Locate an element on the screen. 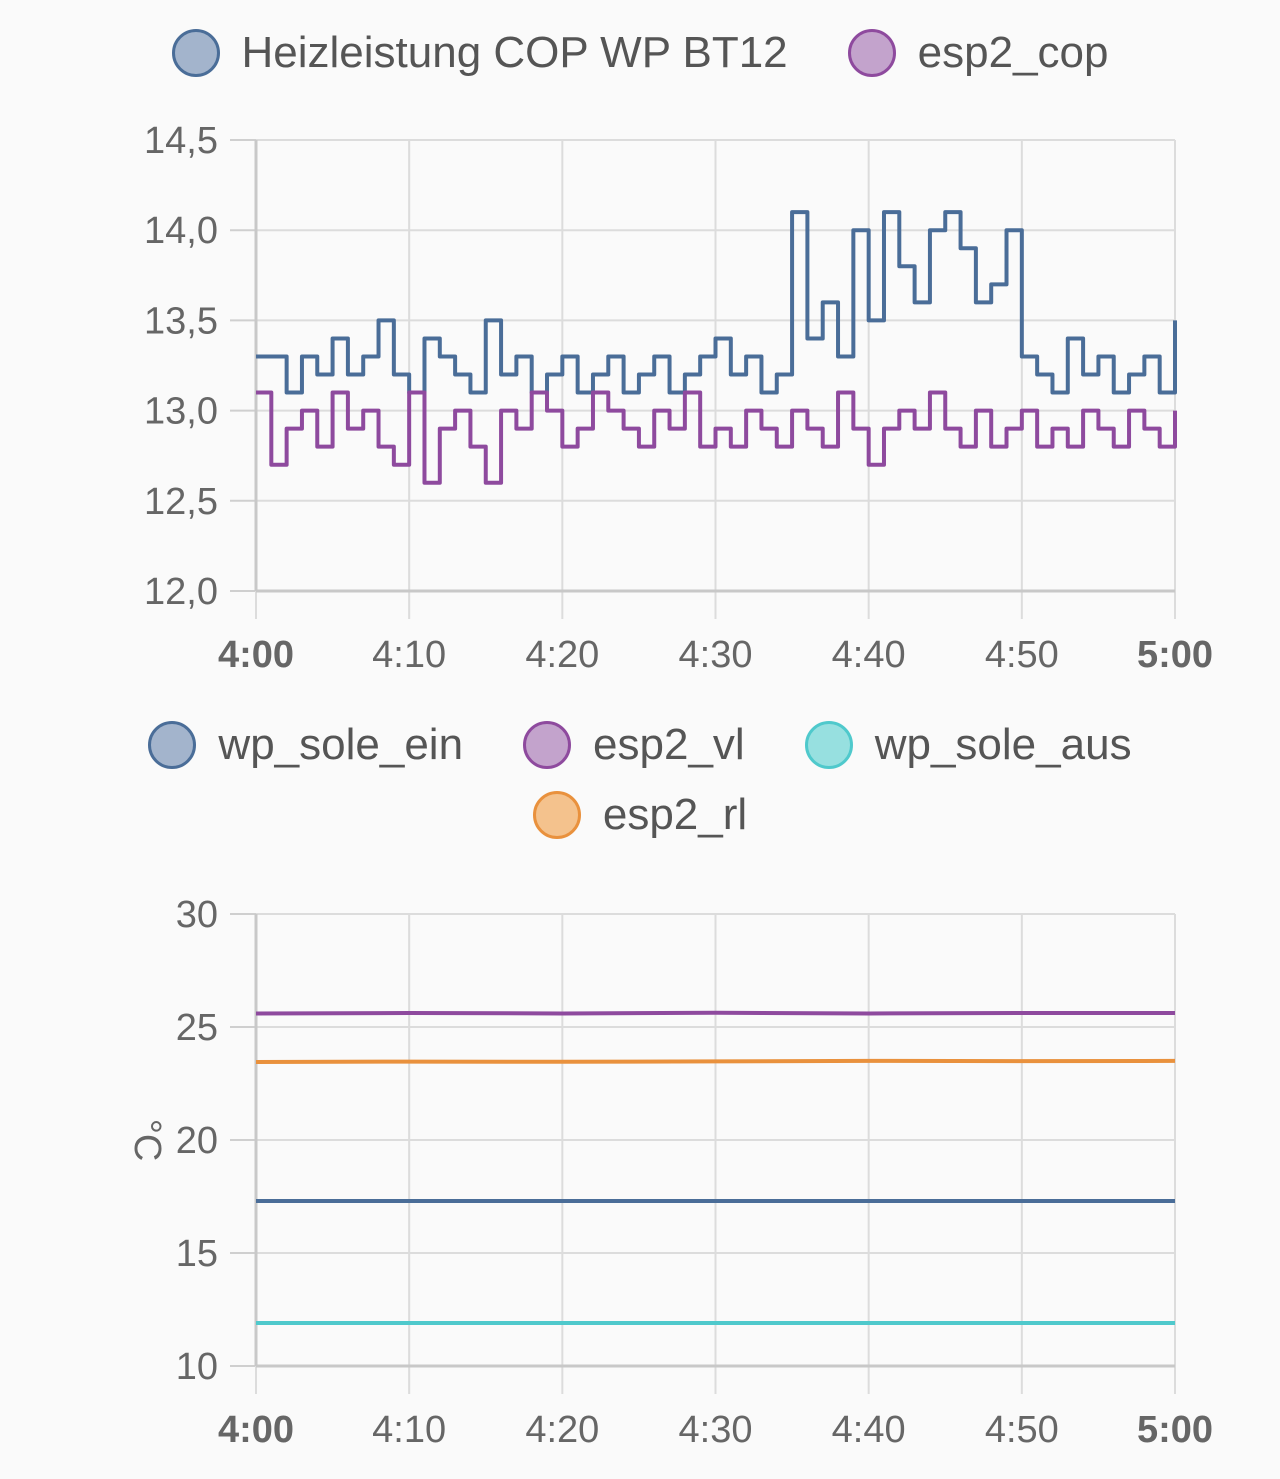 Image resolution: width=1280 pixels, height=1479 pixels. legend-item-esp2-vl: esp2_vl is located at coordinates (634, 745).